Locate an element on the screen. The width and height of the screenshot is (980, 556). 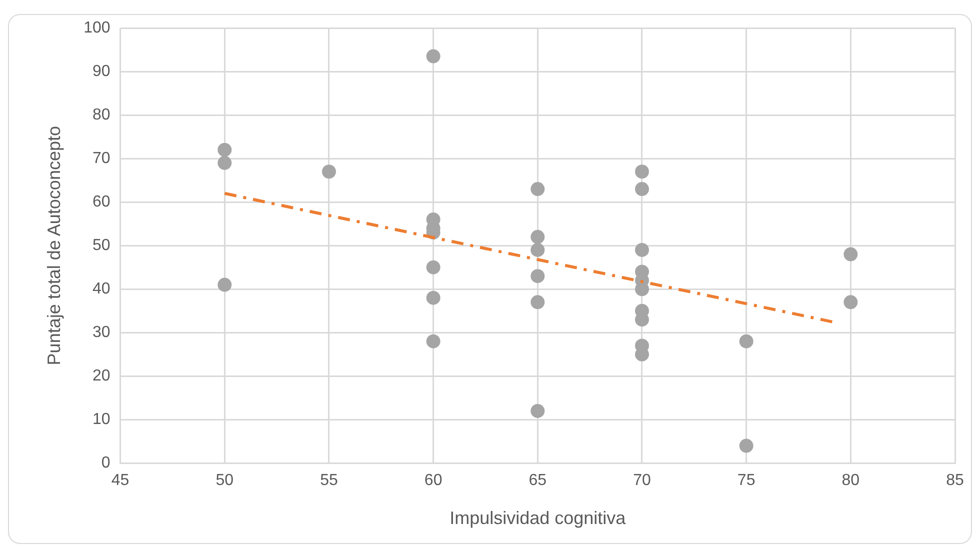
x-axis-title: Impulsividad cognitiva is located at coordinates (538, 518).